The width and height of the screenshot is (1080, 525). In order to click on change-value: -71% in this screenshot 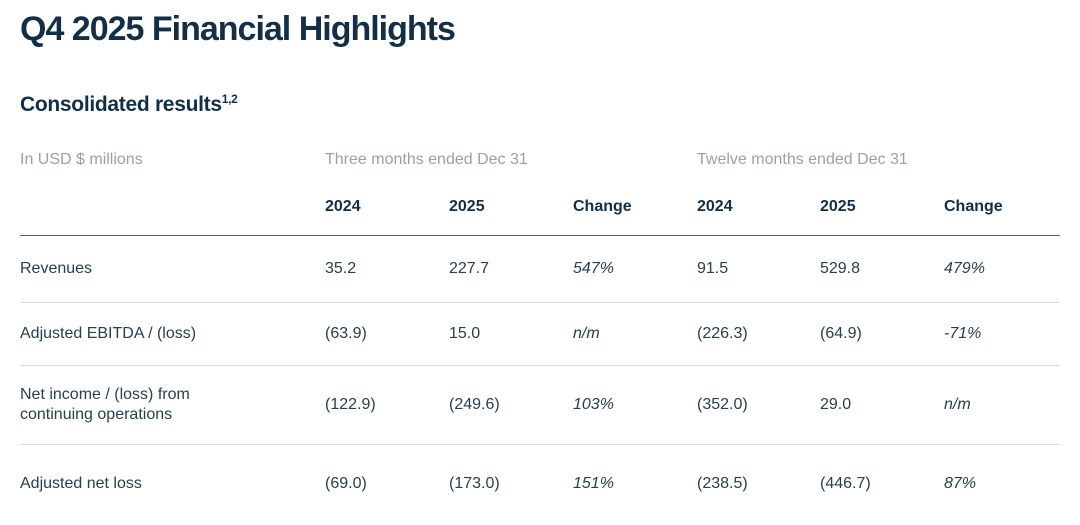, I will do `click(963, 334)`.